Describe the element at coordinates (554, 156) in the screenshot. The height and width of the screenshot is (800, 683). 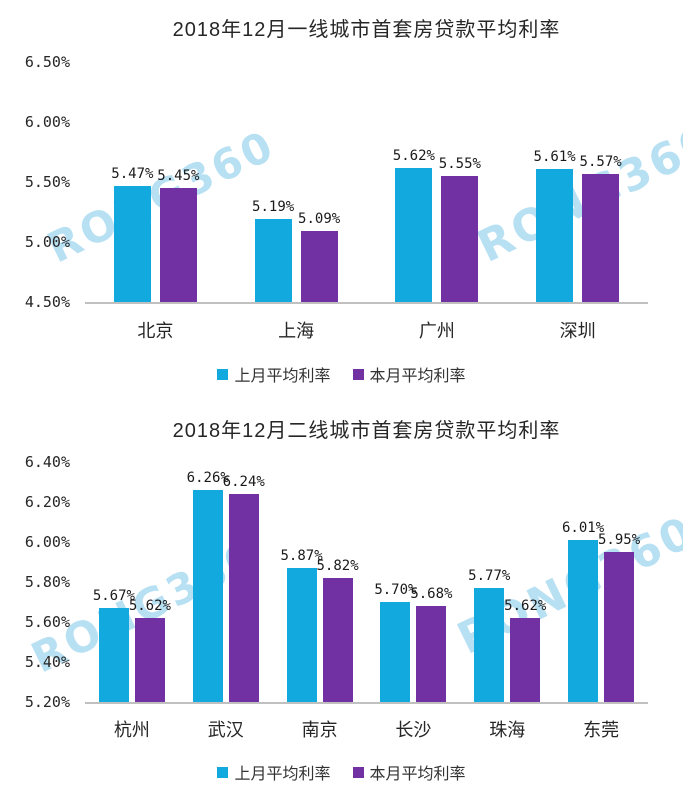
I see `bar-value-label: 5.61%` at that location.